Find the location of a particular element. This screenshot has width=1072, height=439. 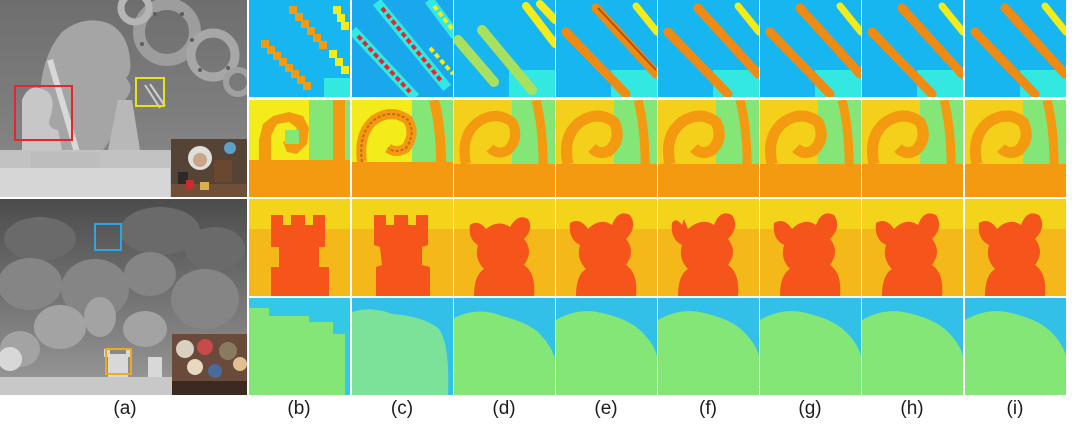

crop-row4-f is located at coordinates (708, 346).